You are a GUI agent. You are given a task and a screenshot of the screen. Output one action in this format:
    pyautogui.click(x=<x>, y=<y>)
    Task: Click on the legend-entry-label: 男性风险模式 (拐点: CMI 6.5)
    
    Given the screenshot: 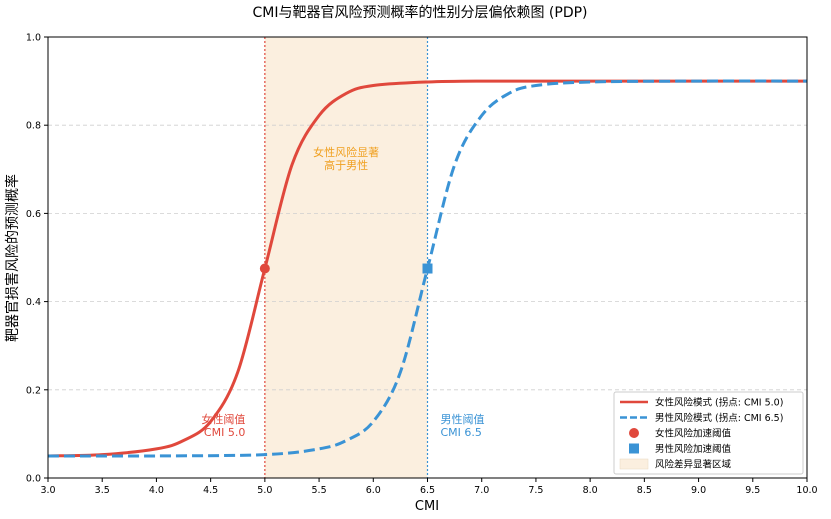 What is the action you would take?
    pyautogui.click(x=719, y=418)
    